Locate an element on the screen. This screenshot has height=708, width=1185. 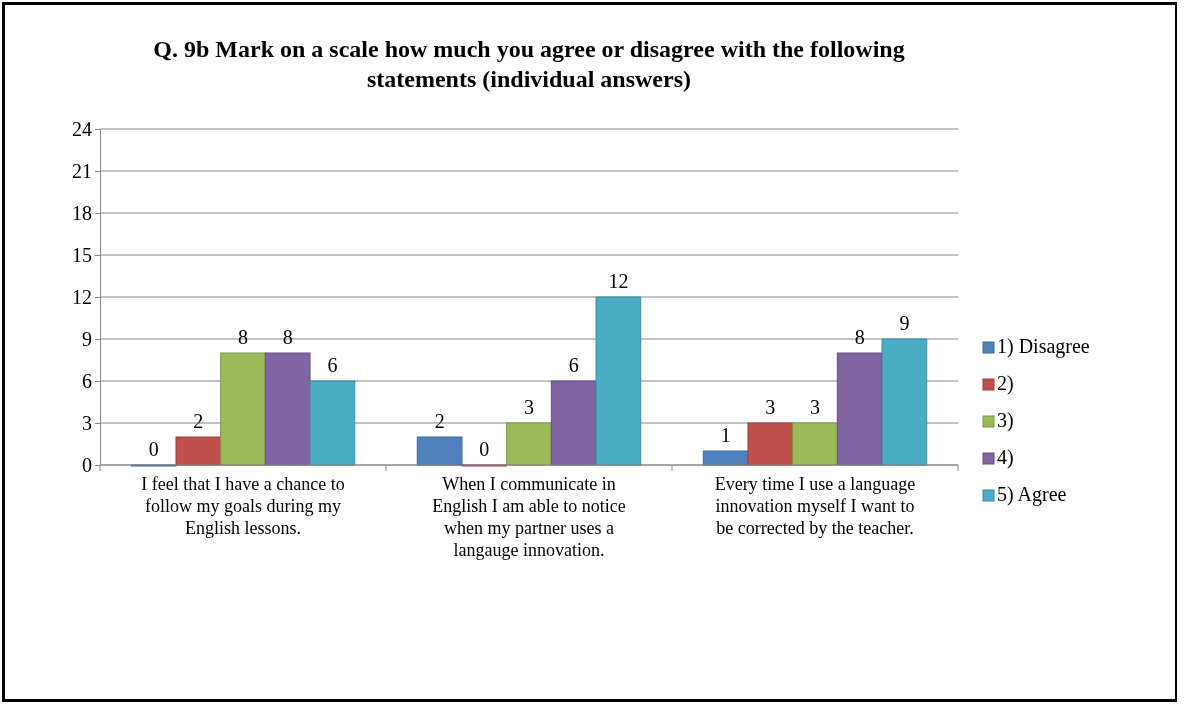
y-tick-label: 15 is located at coordinates (82, 254).